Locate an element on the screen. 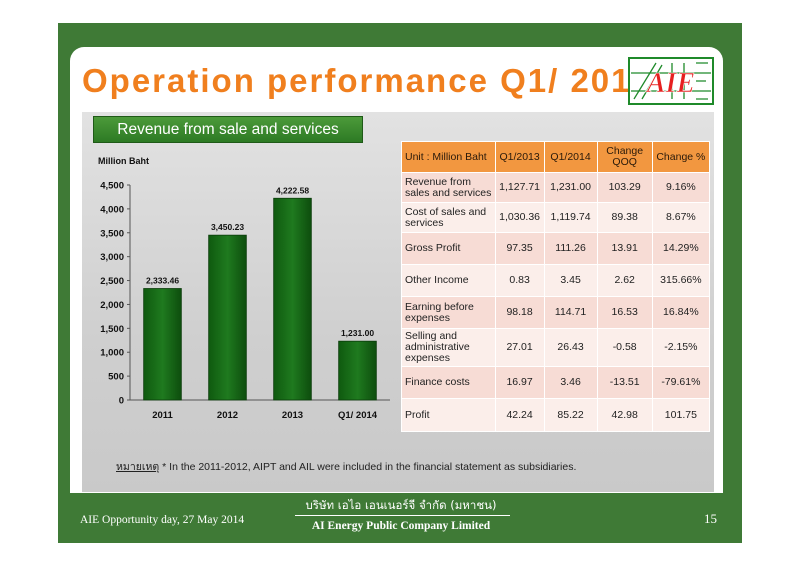 This screenshot has width=800, height=566. cell-q1-2013: 97.35 is located at coordinates (519, 248).